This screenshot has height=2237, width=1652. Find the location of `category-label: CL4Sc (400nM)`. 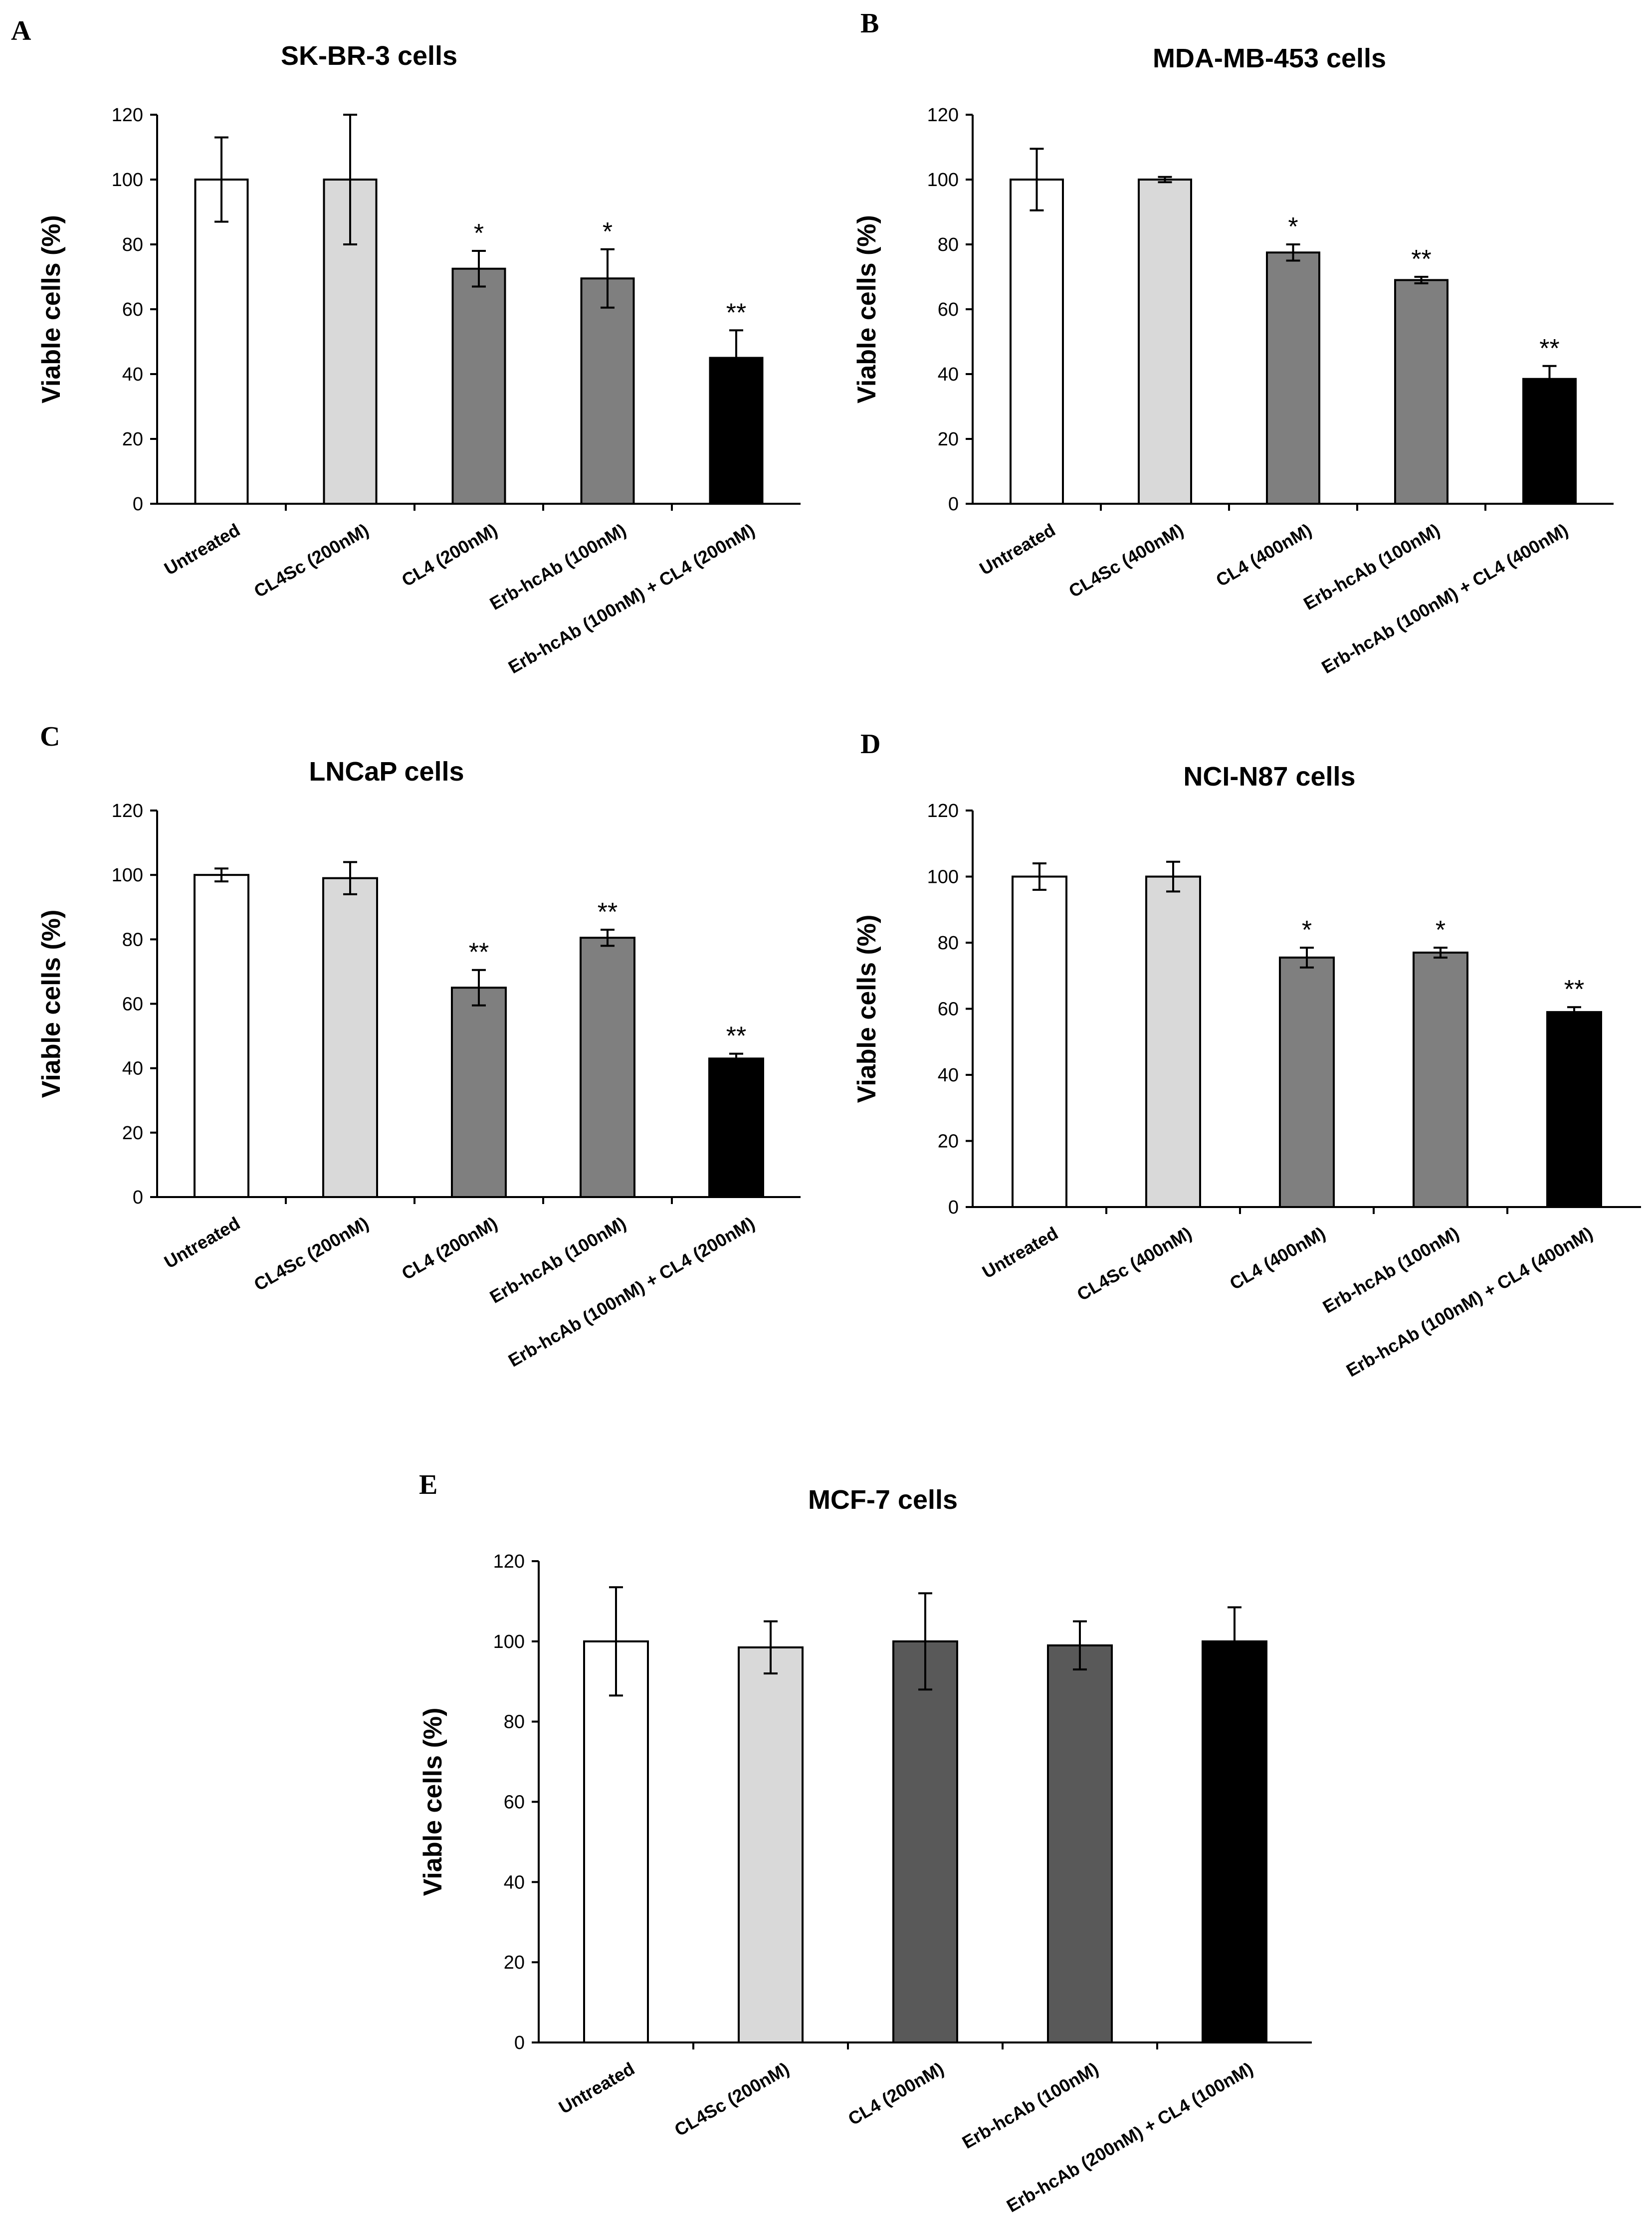

category-label: CL4Sc (400nM) is located at coordinates (1126, 560).